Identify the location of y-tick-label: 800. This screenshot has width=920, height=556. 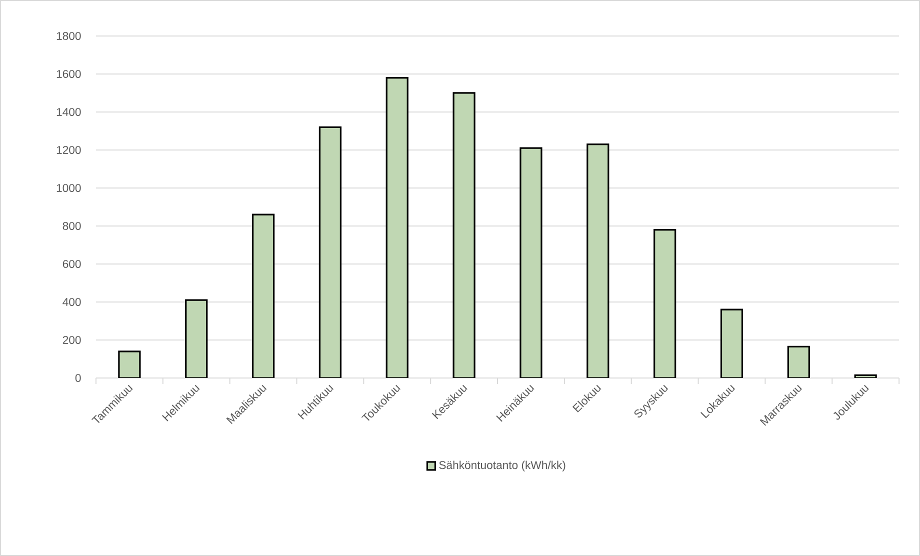
(71, 226).